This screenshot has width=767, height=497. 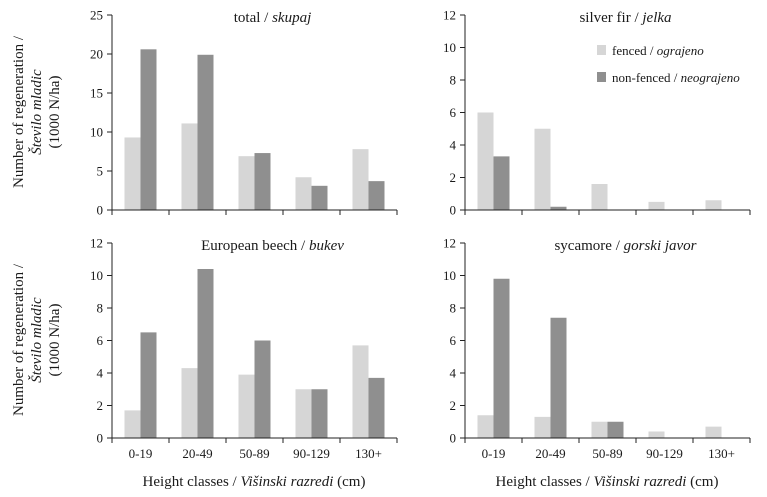 I want to click on panel-title: silver fir / jelka, so click(x=625, y=18).